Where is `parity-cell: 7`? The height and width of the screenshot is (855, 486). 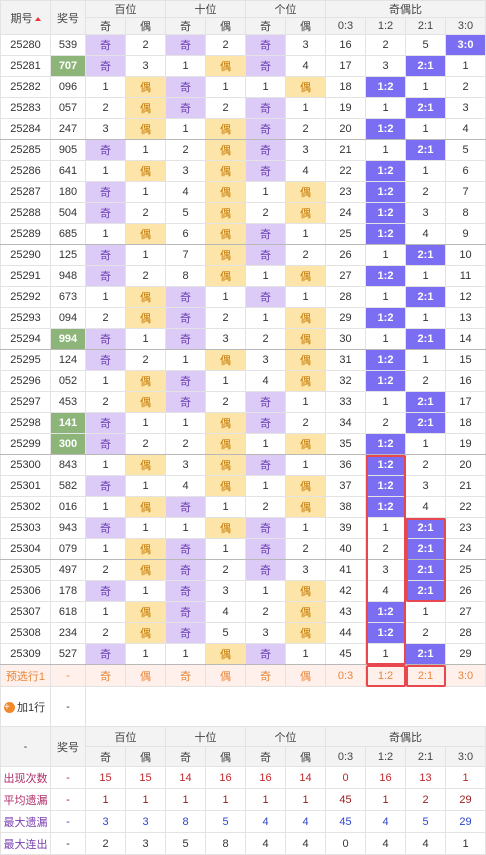
parity-cell: 7 is located at coordinates (185, 255).